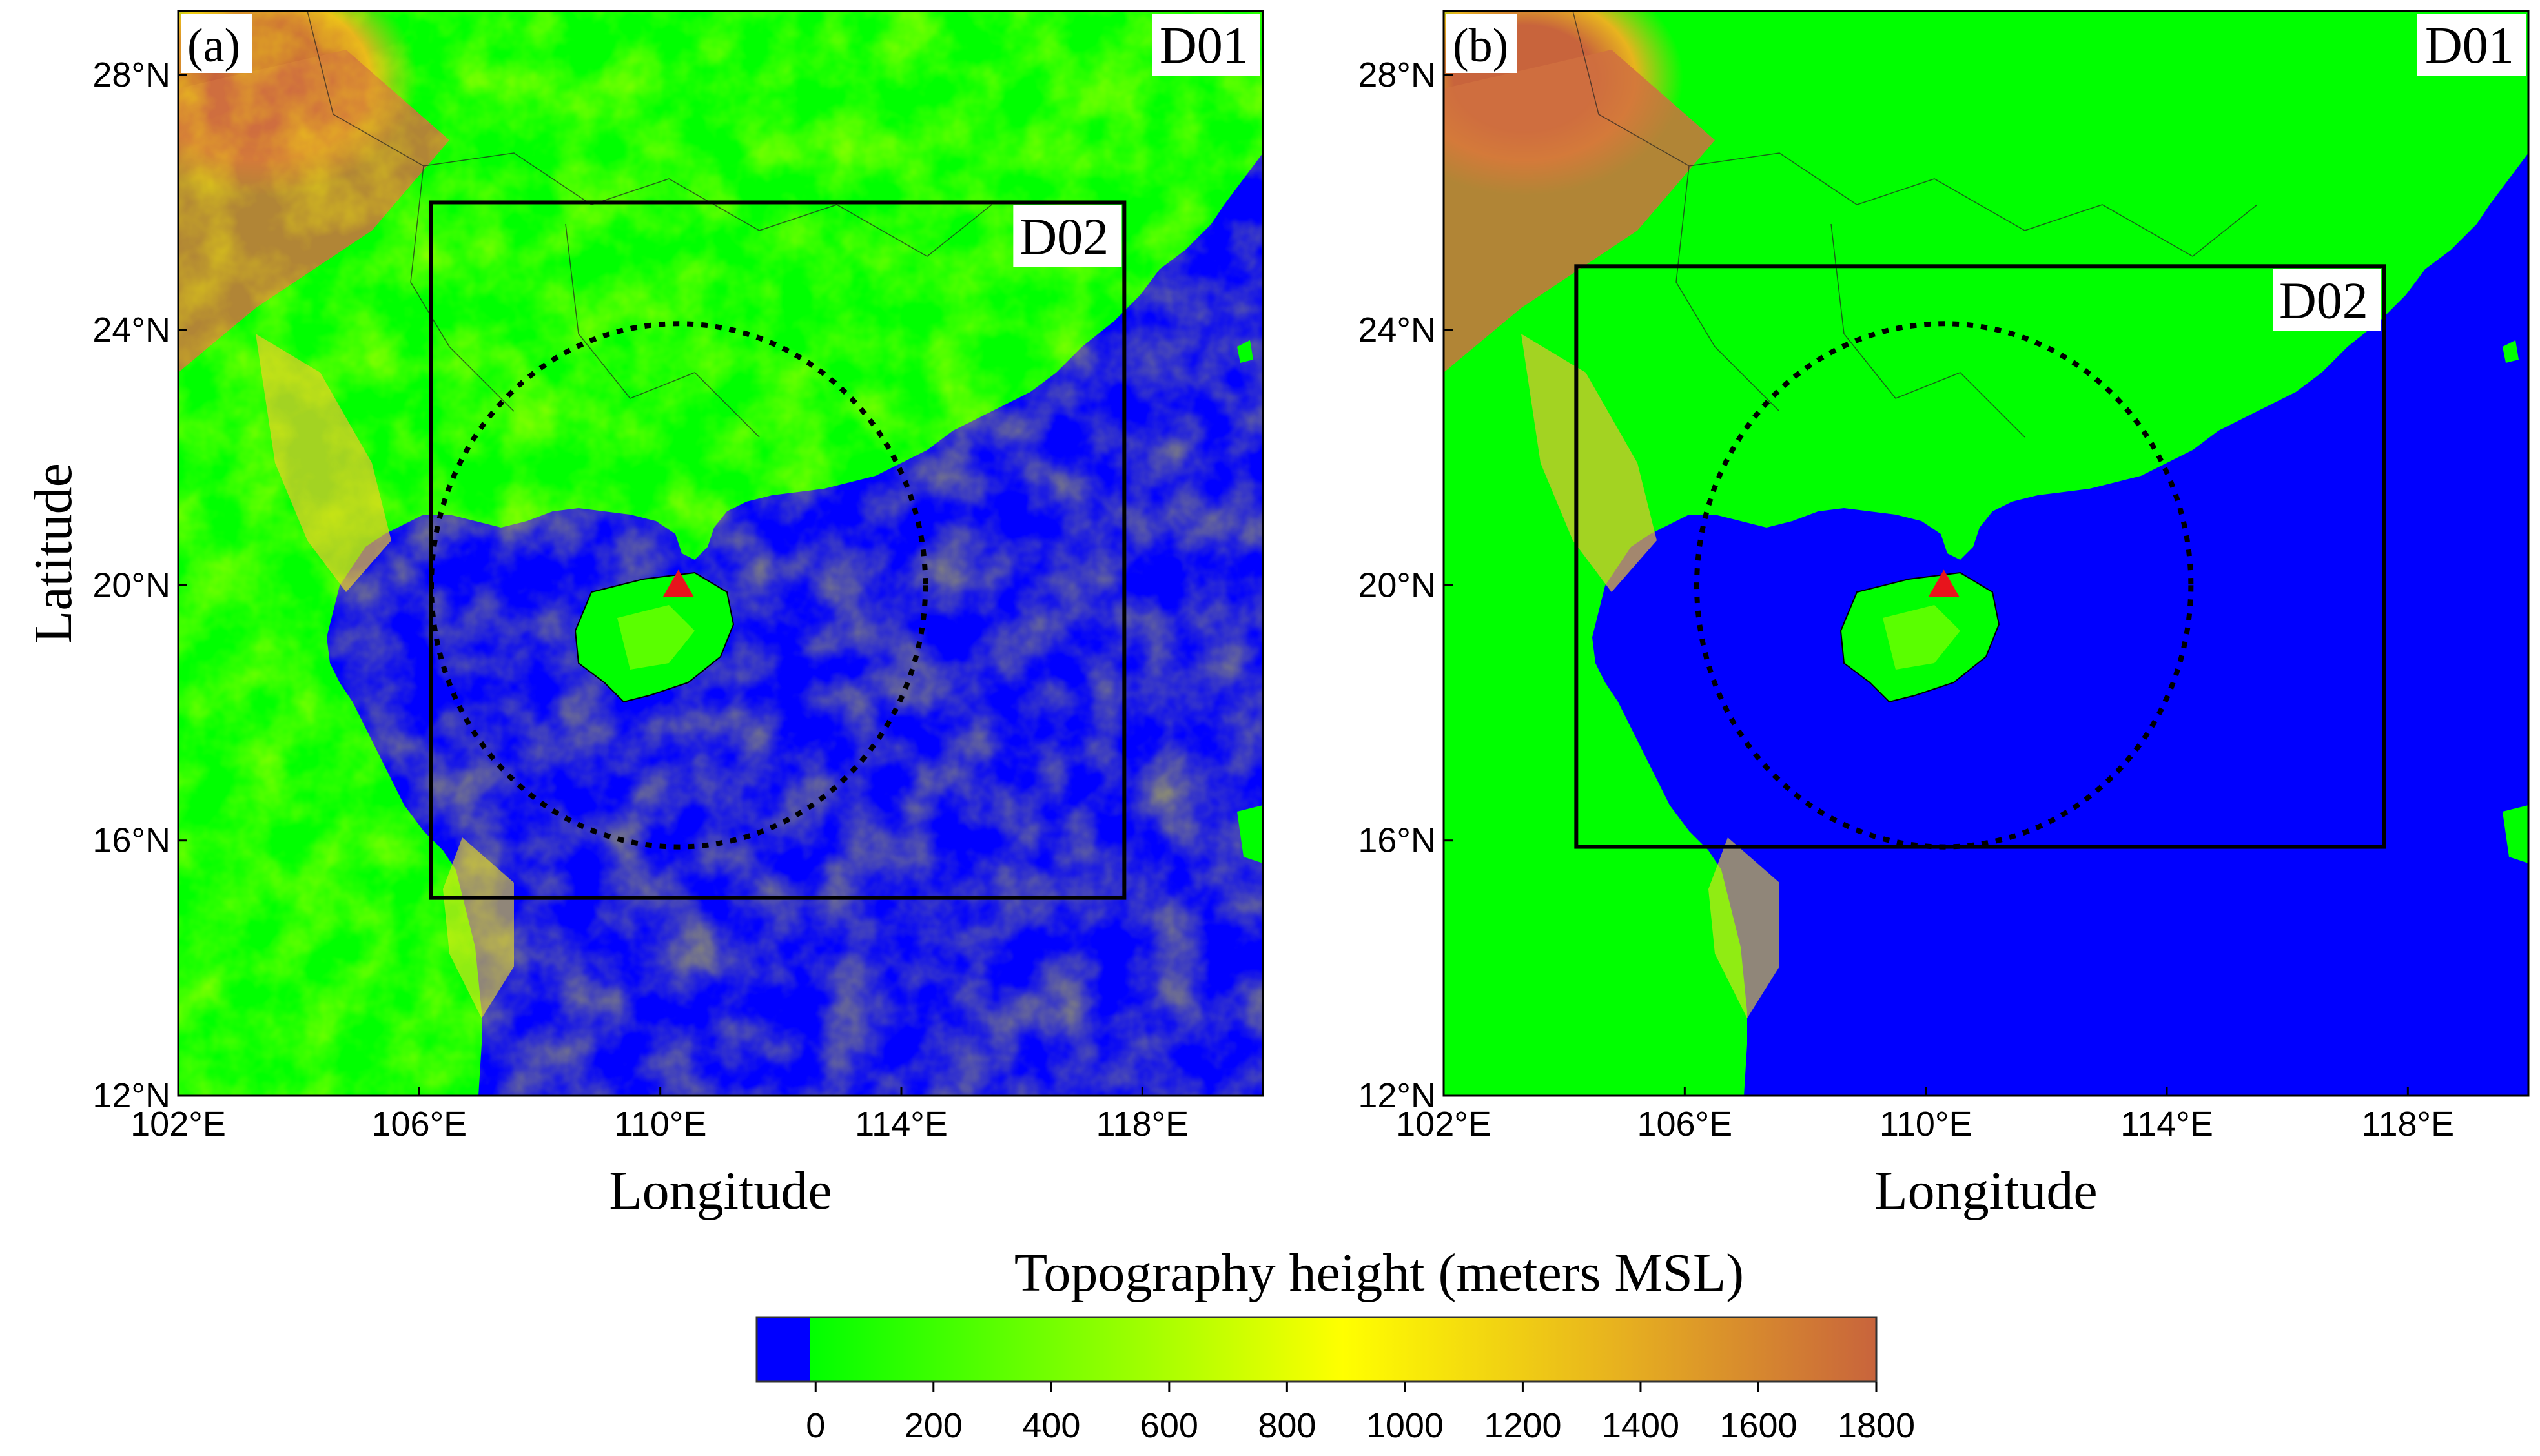 The height and width of the screenshot is (1456, 2540). What do you see at coordinates (1915, 224) in the screenshot?
I see `province-borders` at bounding box center [1915, 224].